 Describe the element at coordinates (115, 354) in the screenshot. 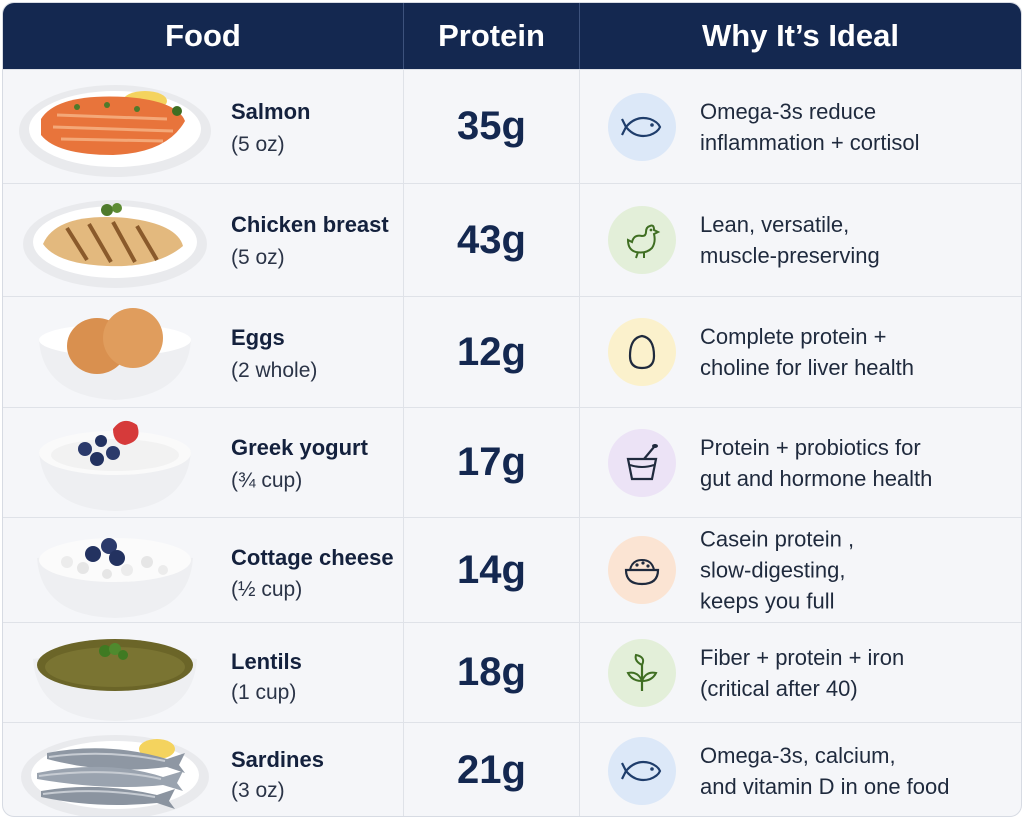

I see `eggs-bowl-image` at that location.